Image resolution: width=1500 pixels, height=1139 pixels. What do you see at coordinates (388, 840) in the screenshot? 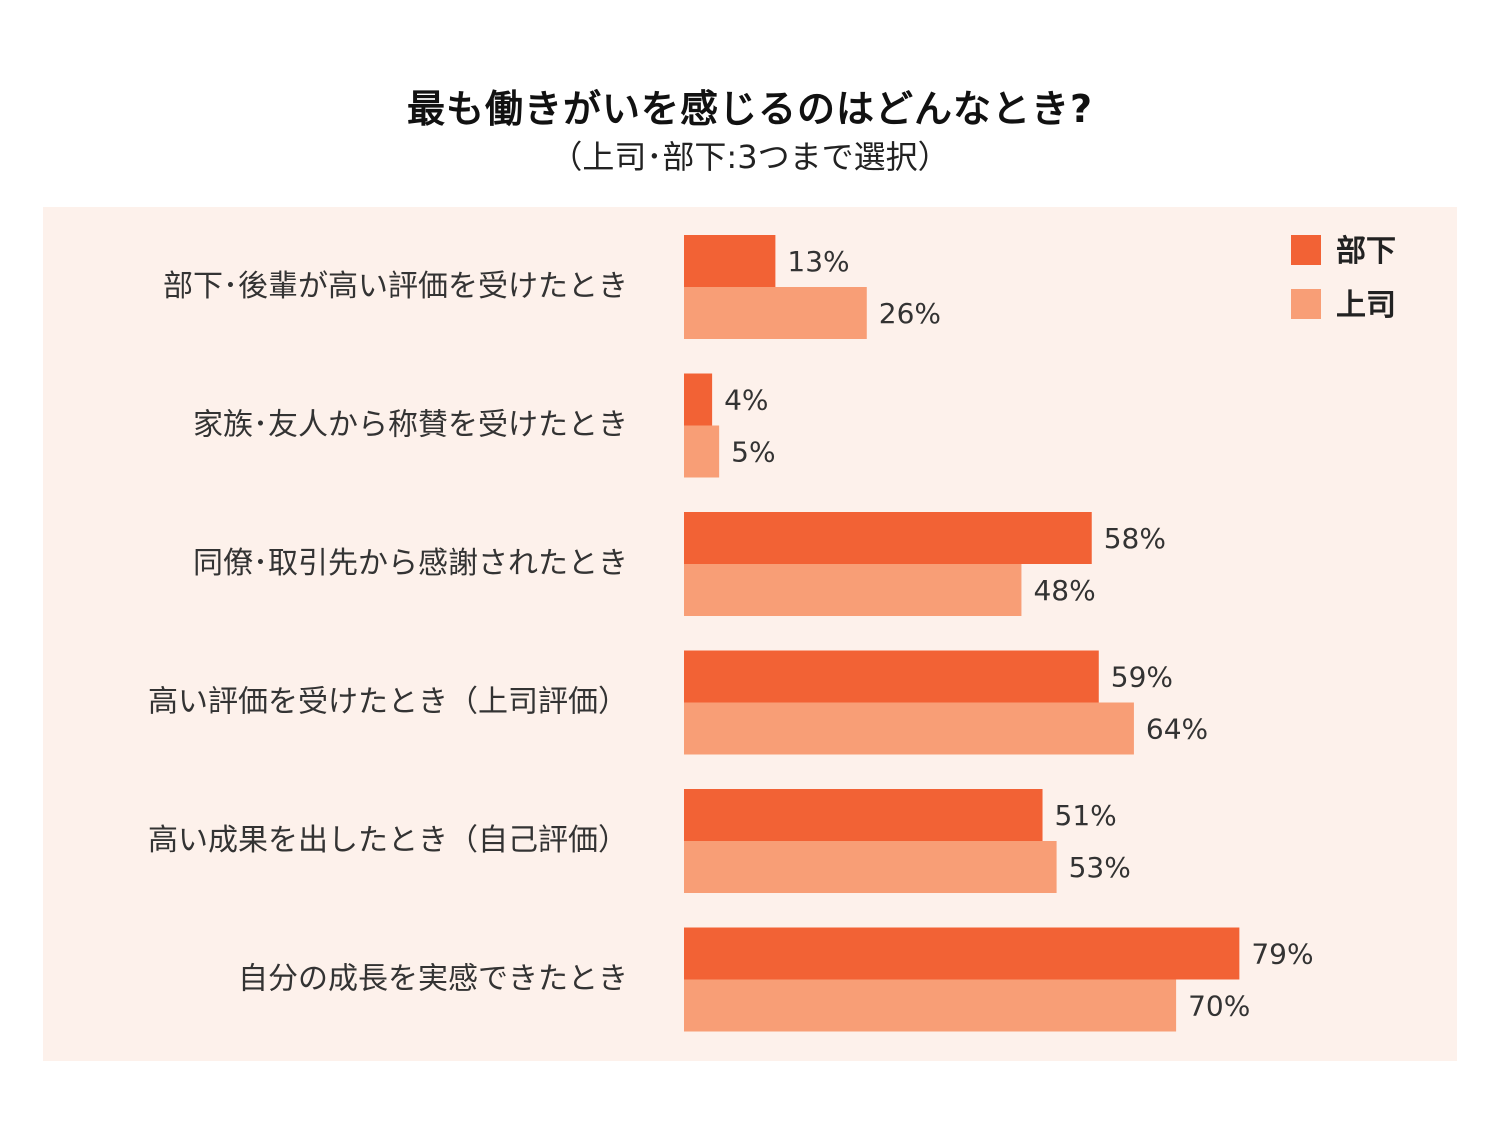
I see `category-label: 高い成果を出したとき（自己評価）` at bounding box center [388, 840].